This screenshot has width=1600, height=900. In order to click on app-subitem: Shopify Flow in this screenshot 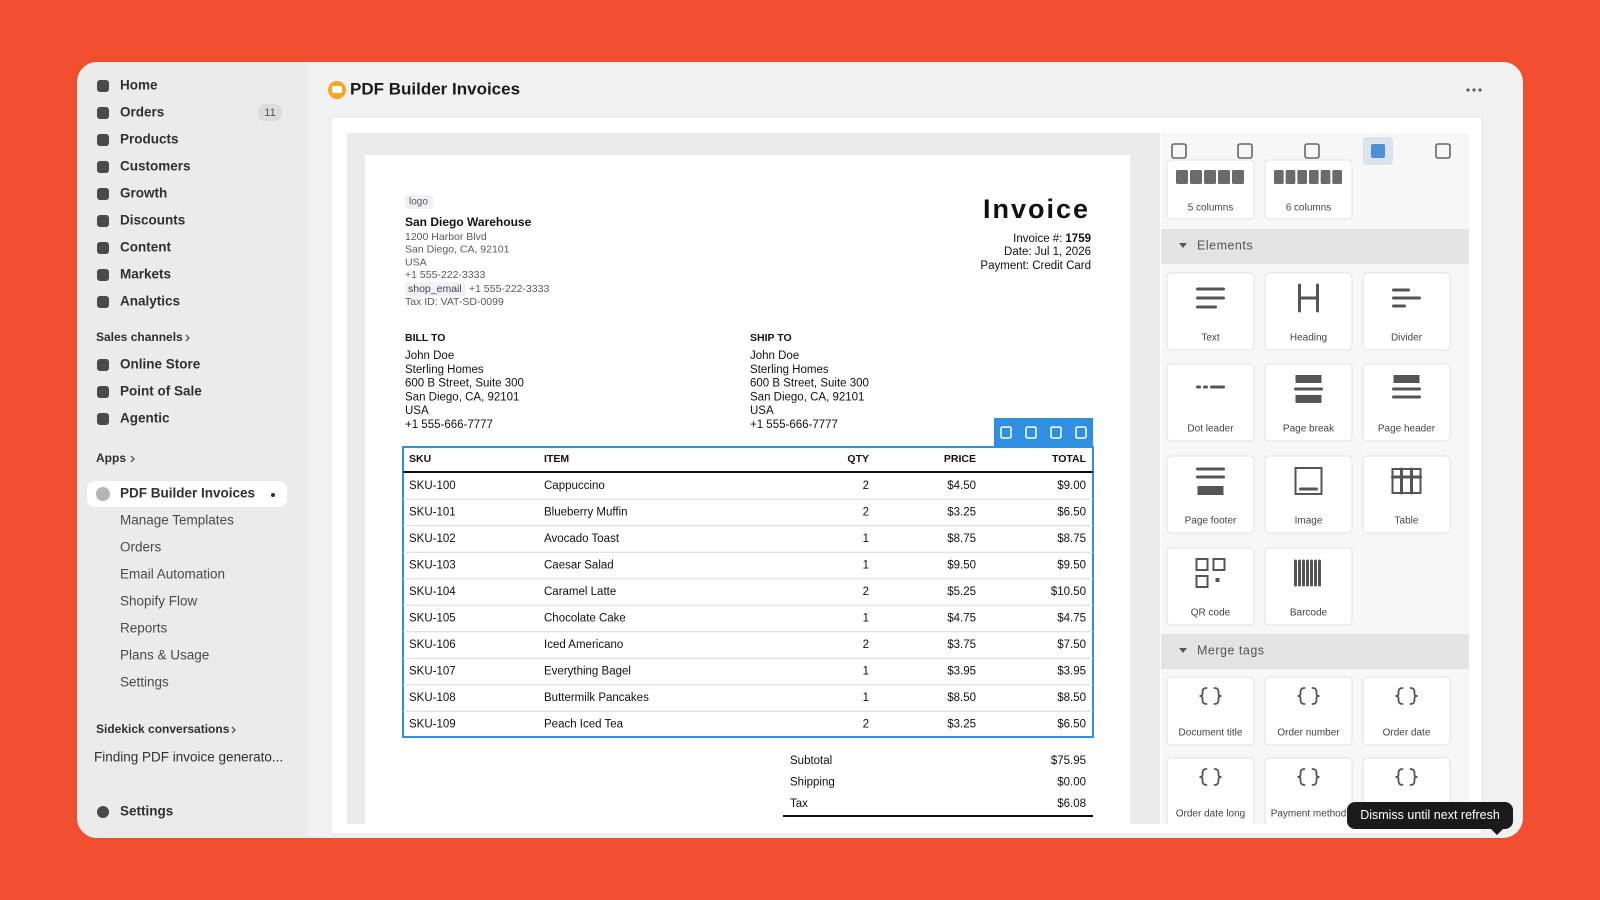, I will do `click(159, 601)`.